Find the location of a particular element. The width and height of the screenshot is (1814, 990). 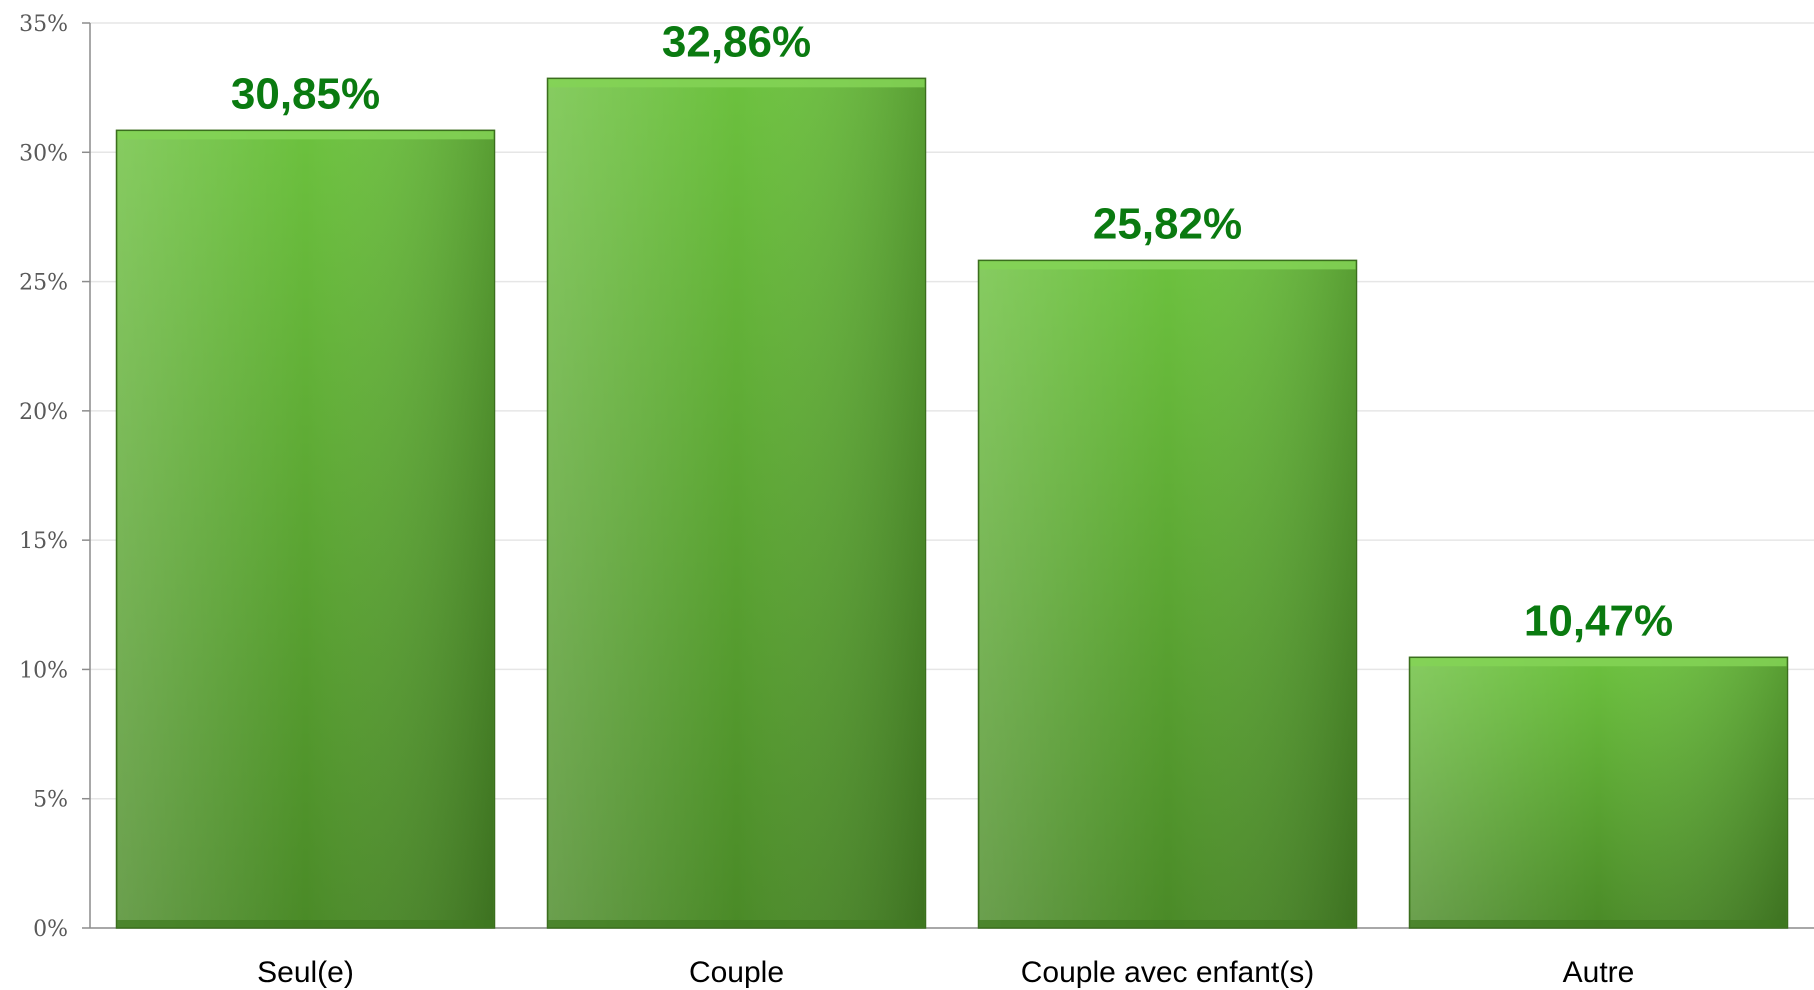

data-label: 30,85% is located at coordinates (305, 93).